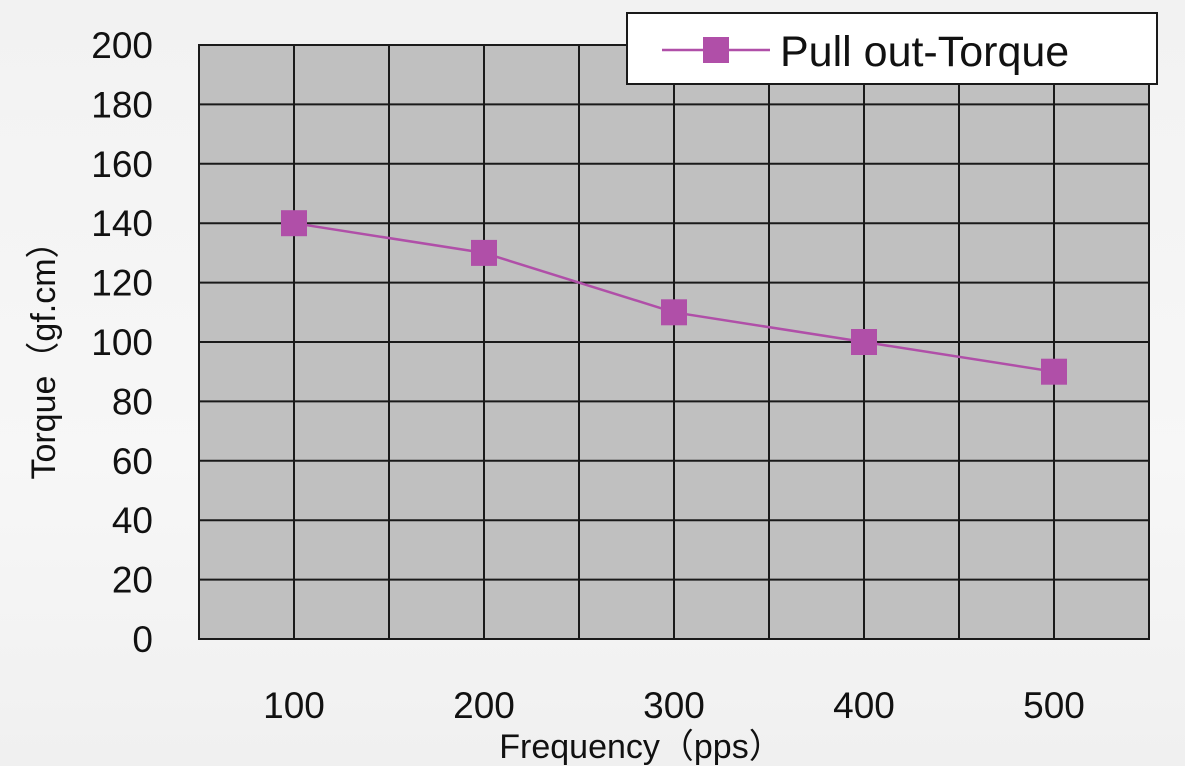  What do you see at coordinates (132, 520) in the screenshot?
I see `y-tick-label: 40` at bounding box center [132, 520].